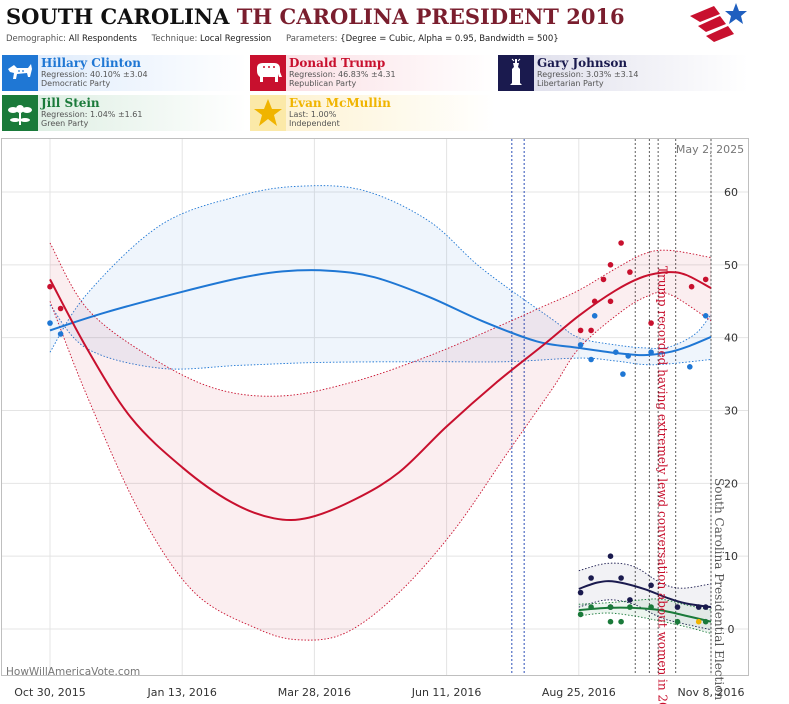 The image size is (789, 704). What do you see at coordinates (718, 22) in the screenshot?
I see `site-logo-icon` at bounding box center [718, 22].